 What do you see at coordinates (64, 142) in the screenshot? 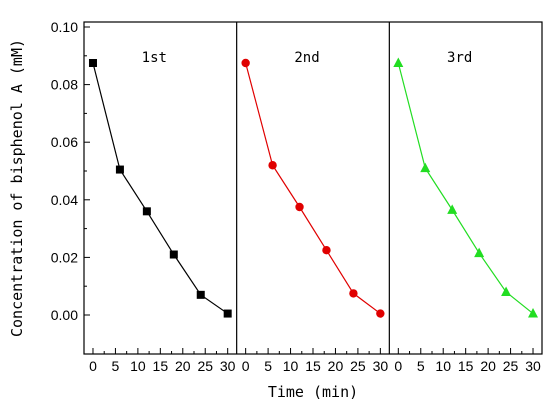
I see `y-tick-label: 0.06` at bounding box center [64, 142].